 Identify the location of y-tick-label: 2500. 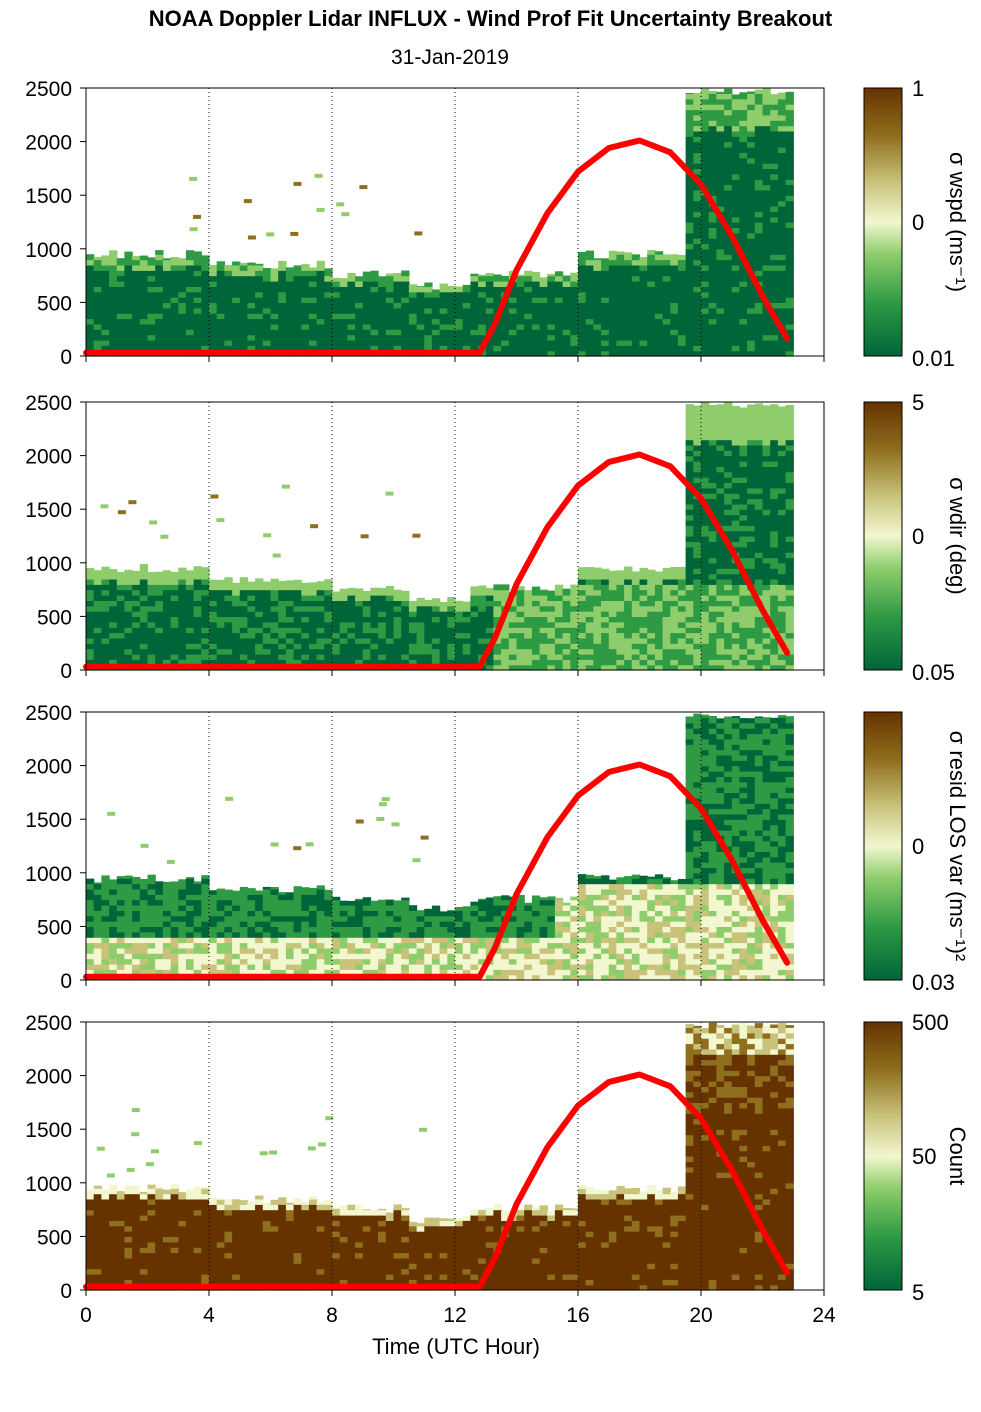
(48, 403).